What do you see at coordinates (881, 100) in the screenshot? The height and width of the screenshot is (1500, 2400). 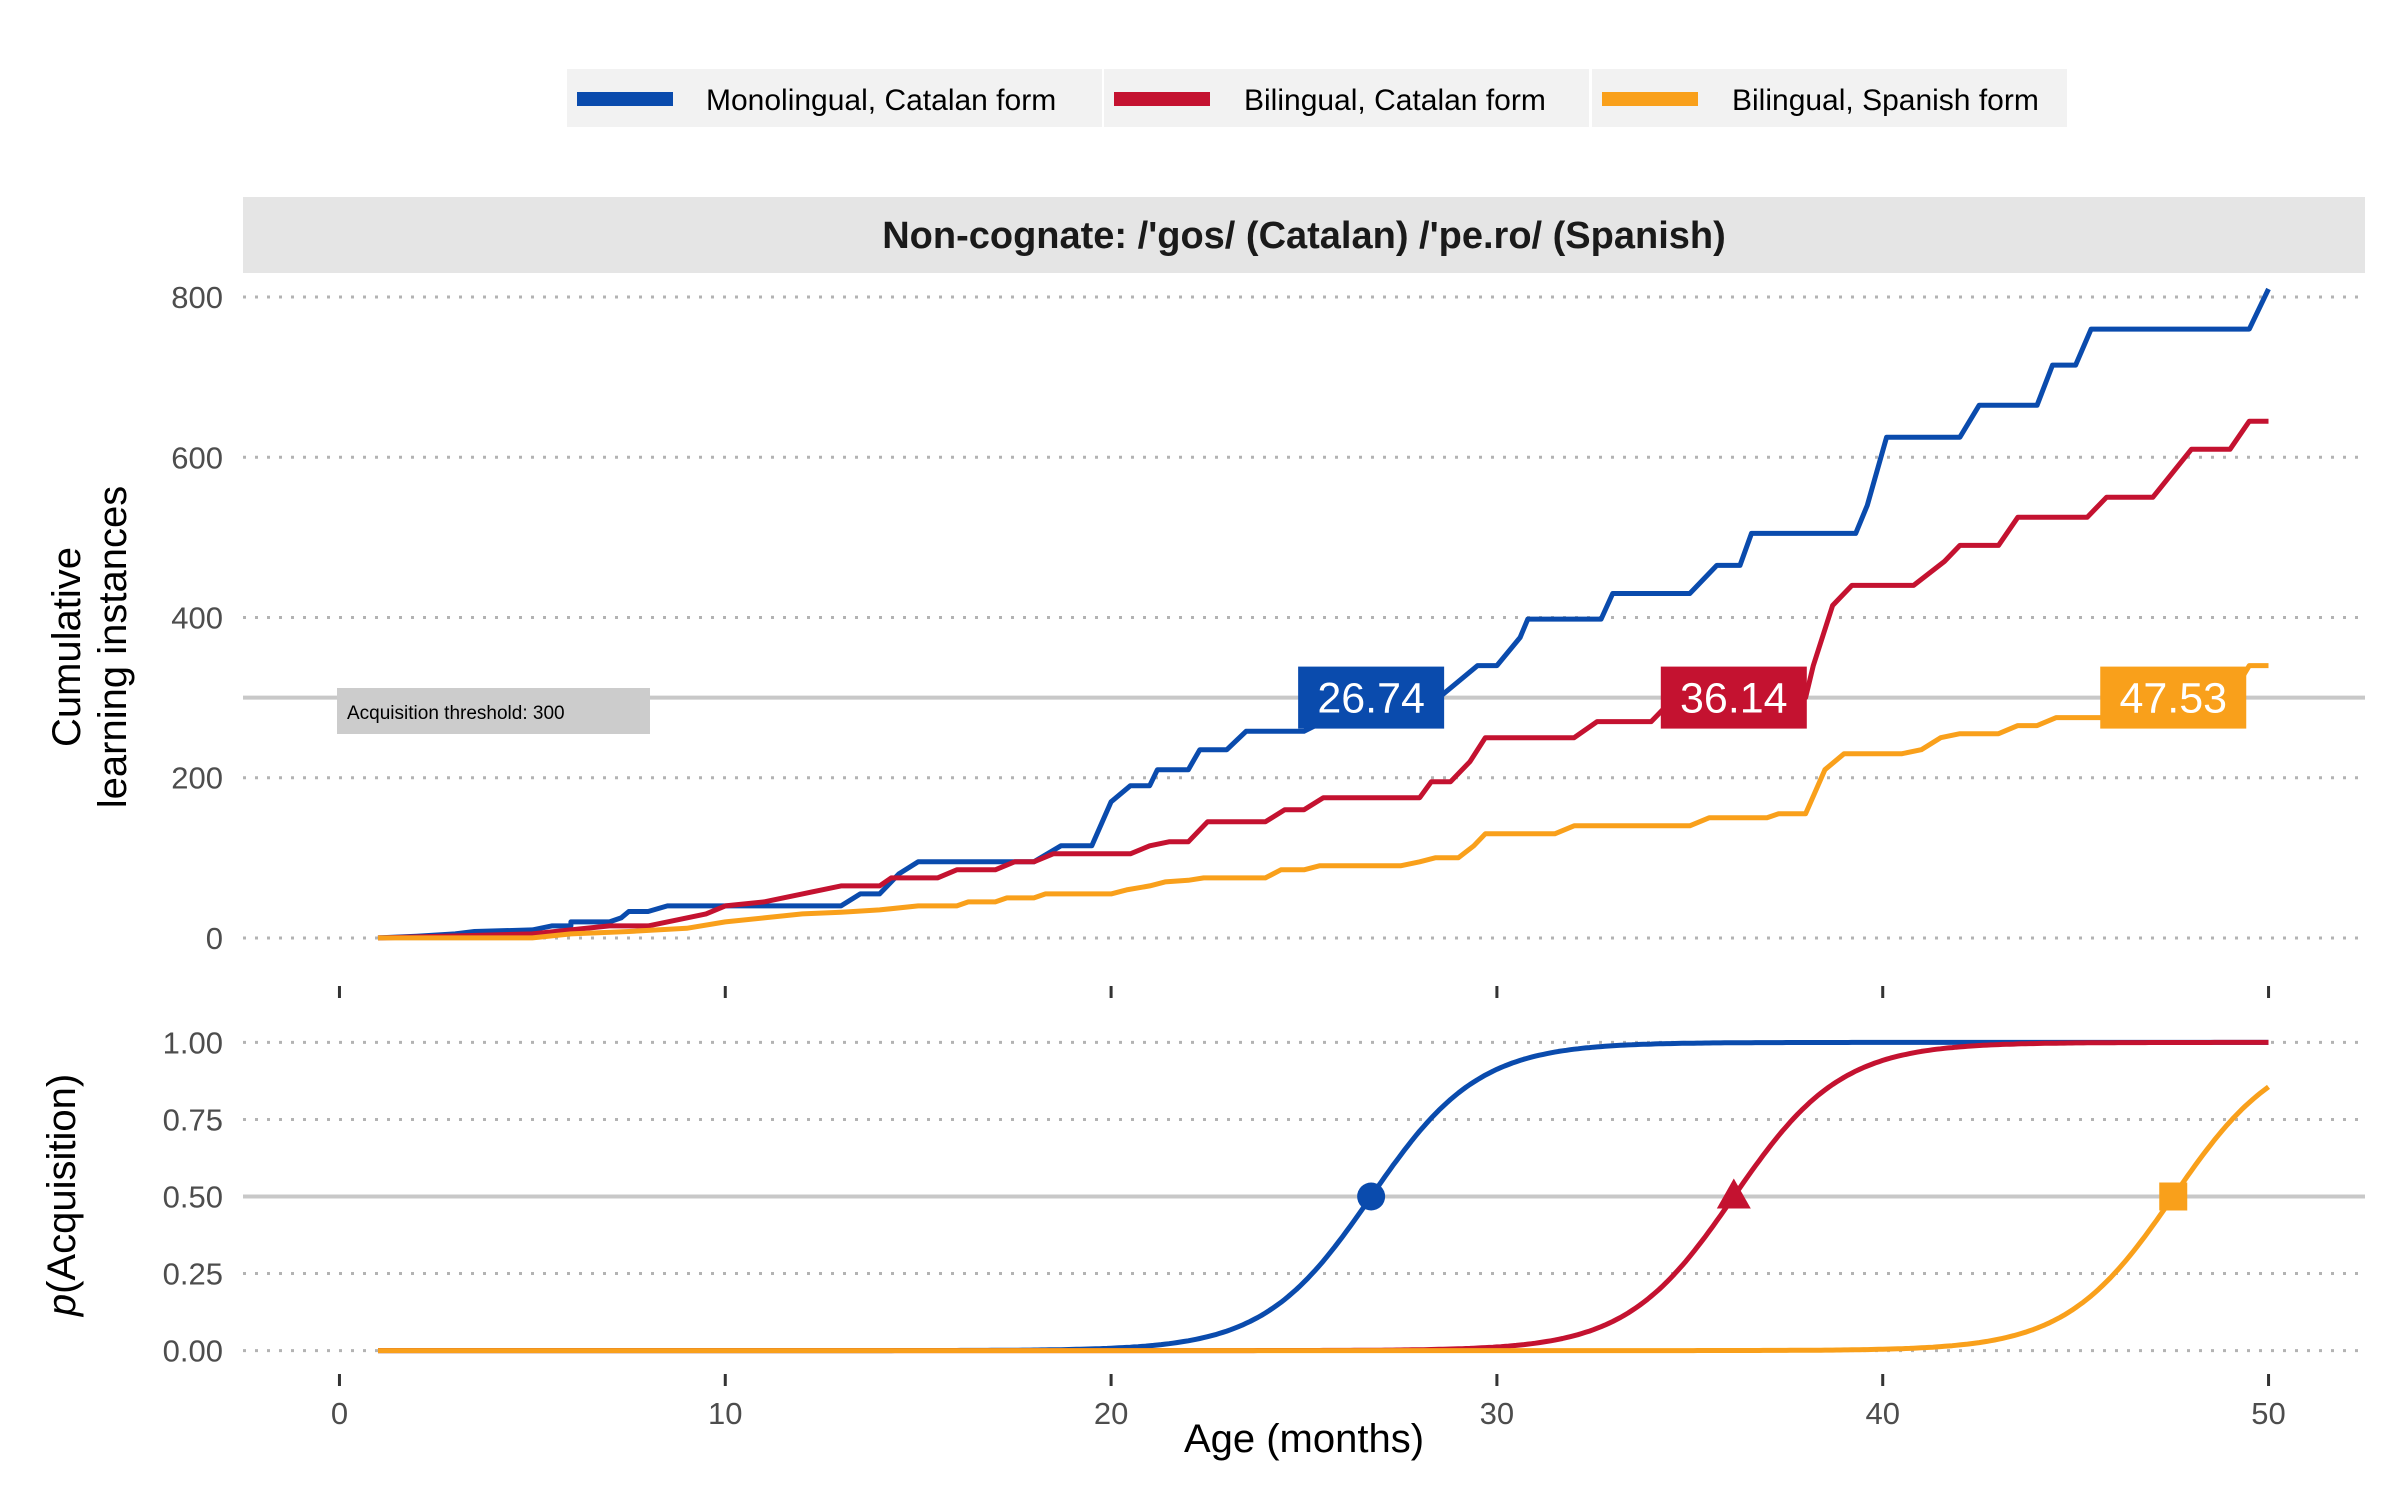 I see `legend-label-monolingual-catalan: Monolingual, Catalan form` at bounding box center [881, 100].